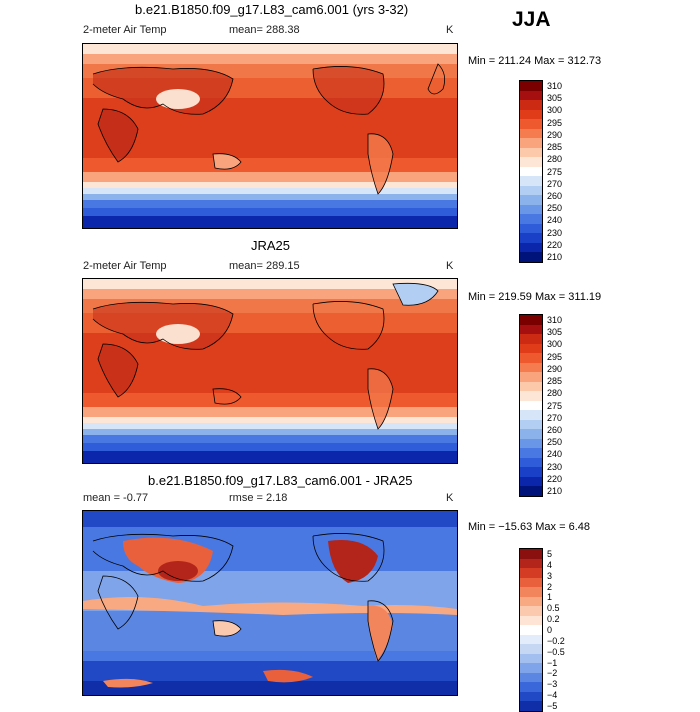  I want to click on colorbar-label: 305, so click(555, 332).